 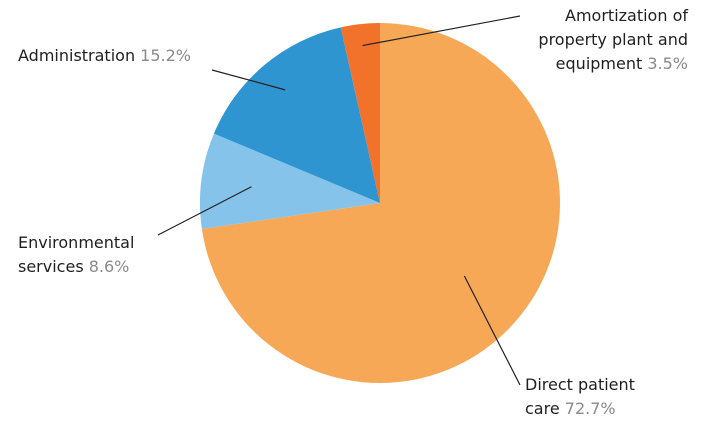 What do you see at coordinates (360, 113) in the screenshot?
I see `pie-slice-amortization-of-property-plant-and-equipment` at bounding box center [360, 113].